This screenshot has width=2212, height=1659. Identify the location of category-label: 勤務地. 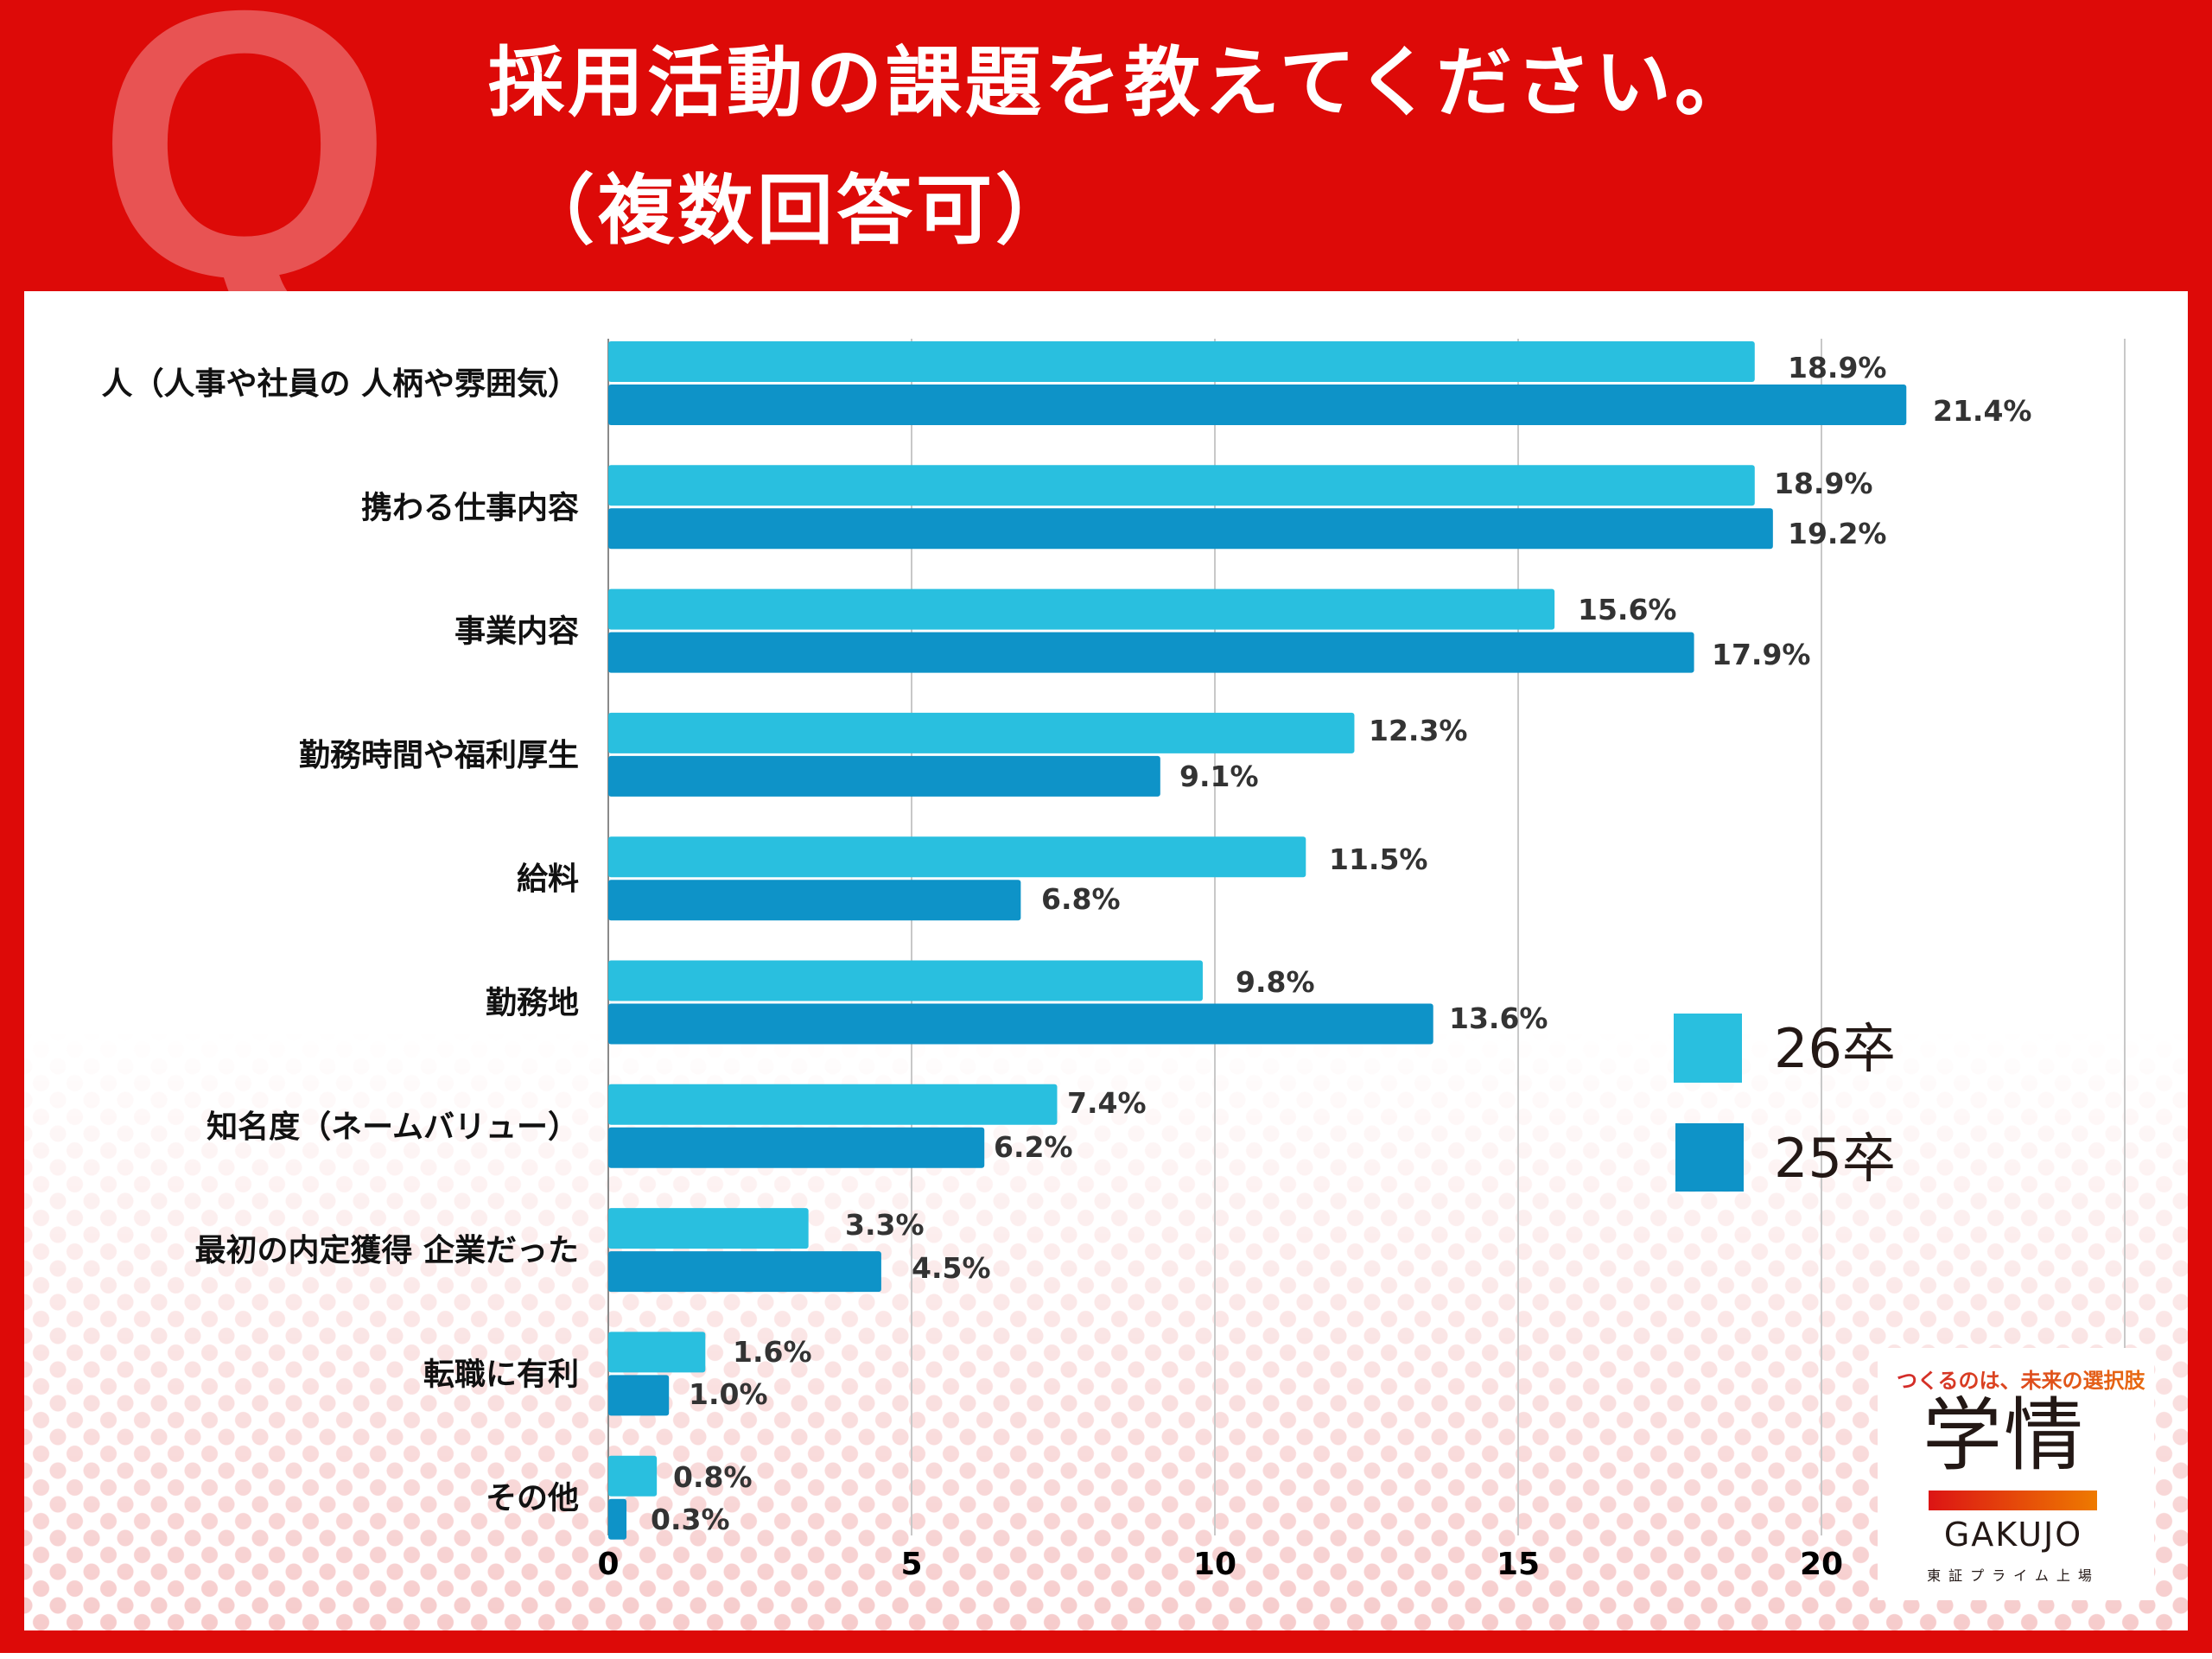
(532, 1003).